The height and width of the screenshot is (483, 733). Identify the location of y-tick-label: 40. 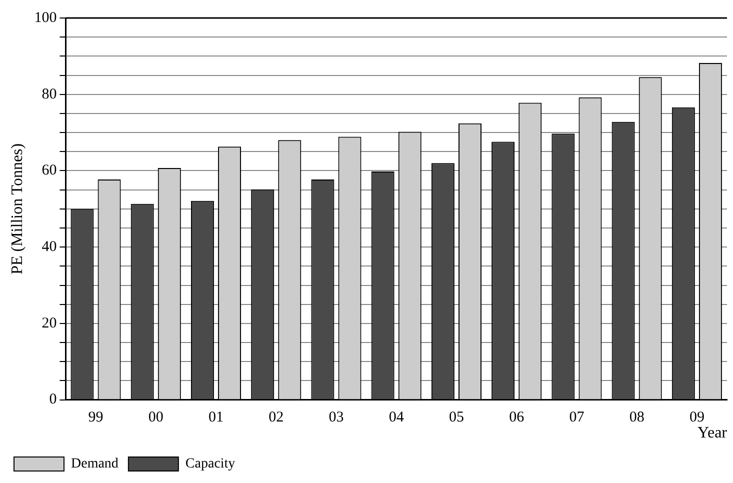
(49, 247).